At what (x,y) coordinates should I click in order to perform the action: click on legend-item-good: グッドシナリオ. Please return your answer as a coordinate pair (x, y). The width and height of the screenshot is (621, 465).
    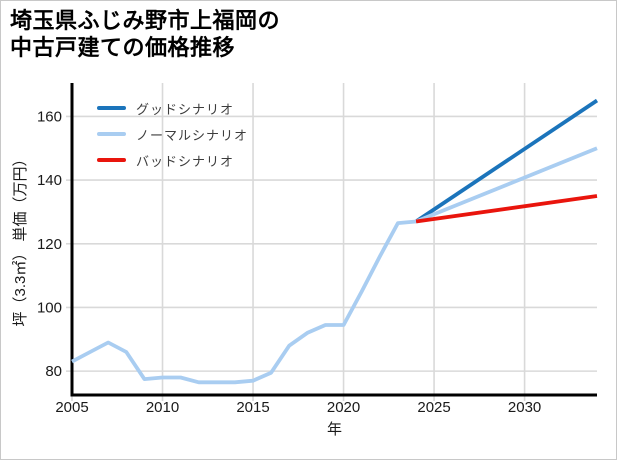
    Looking at the image, I should click on (172, 108).